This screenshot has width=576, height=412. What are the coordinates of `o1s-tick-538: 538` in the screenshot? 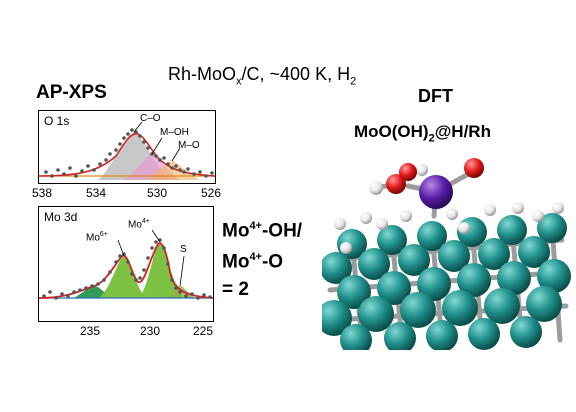 It's located at (42, 193).